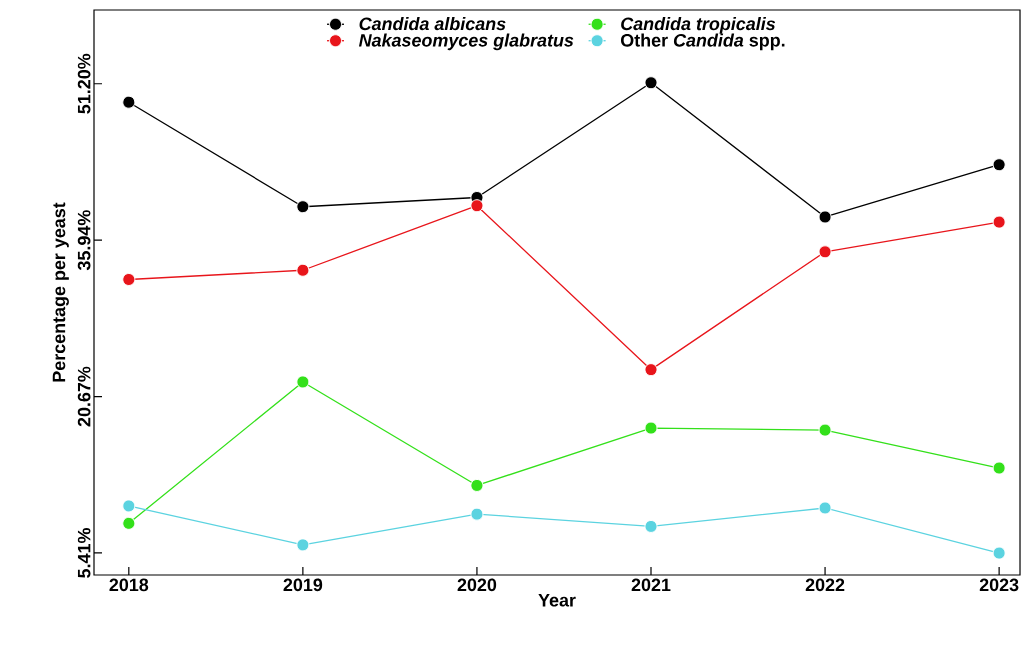  I want to click on legend-label: Other Candida spp., so click(702, 42).